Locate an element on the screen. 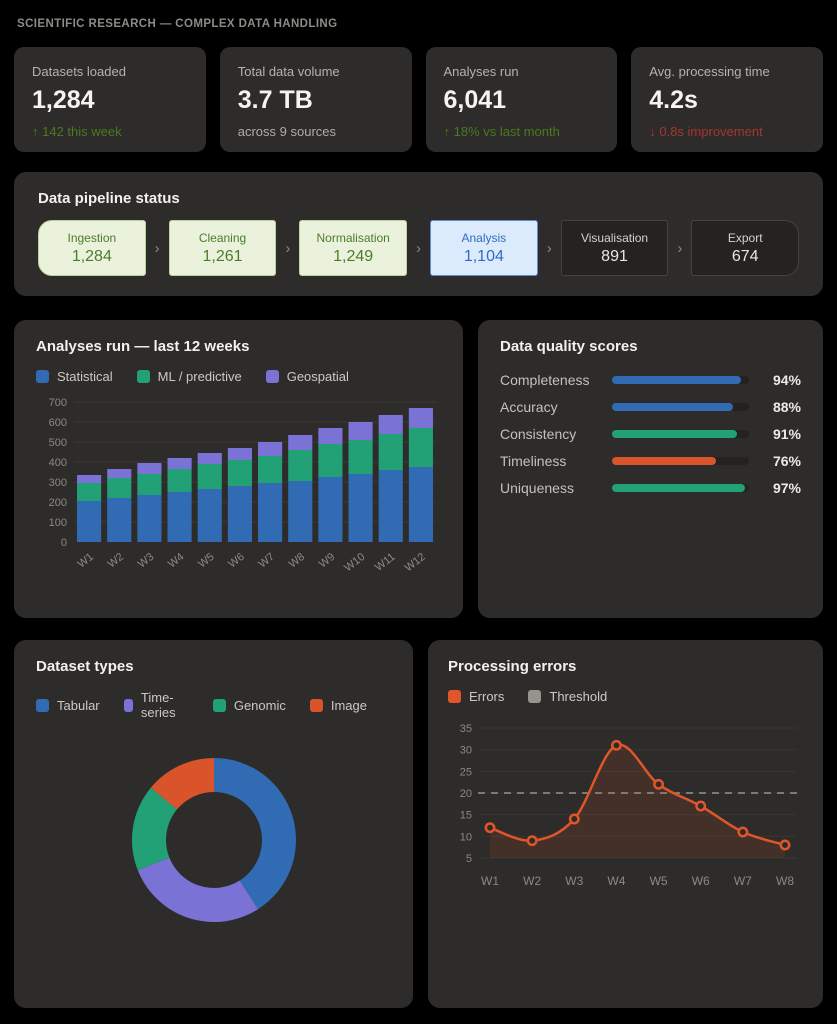 This screenshot has width=837, height=1024. legend-item: Statistical is located at coordinates (74, 376).